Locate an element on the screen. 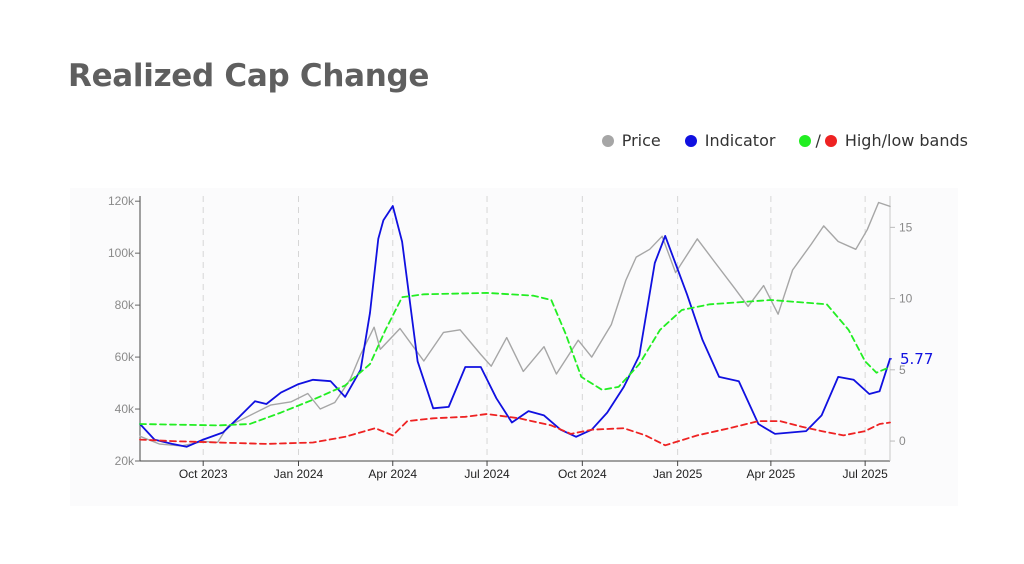 The image size is (1024, 564). legend-dot-indicator is located at coordinates (690, 140).